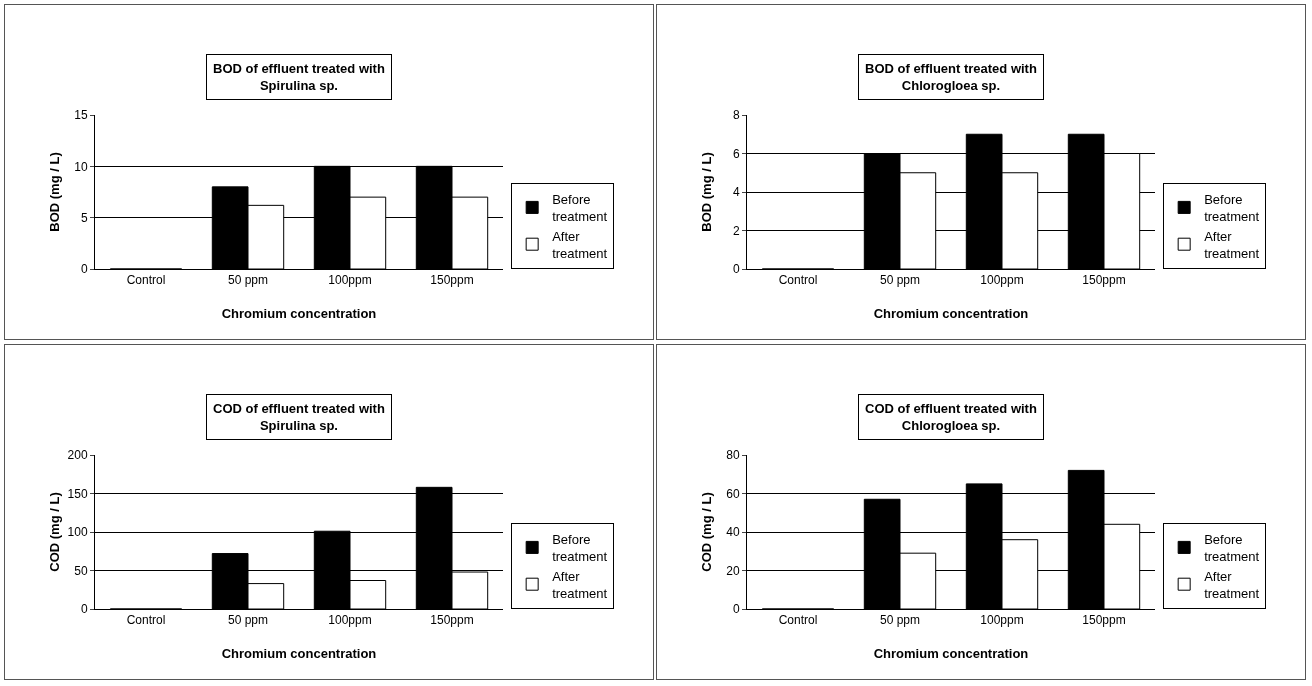  What do you see at coordinates (733, 493) in the screenshot?
I see `y-tick-label: 60` at bounding box center [733, 493].